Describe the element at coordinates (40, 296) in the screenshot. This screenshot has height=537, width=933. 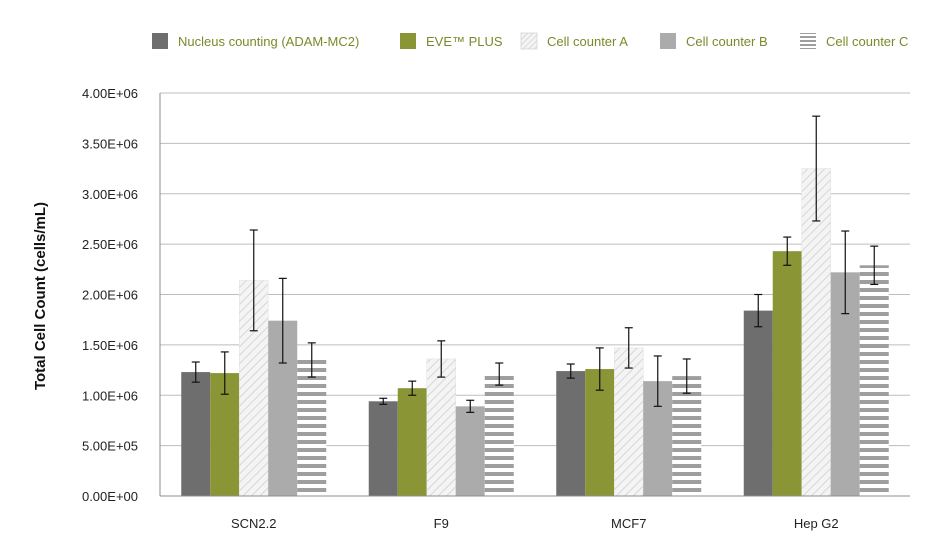
I see `y-axis-label: Total Cell Count (cells/mL)` at that location.